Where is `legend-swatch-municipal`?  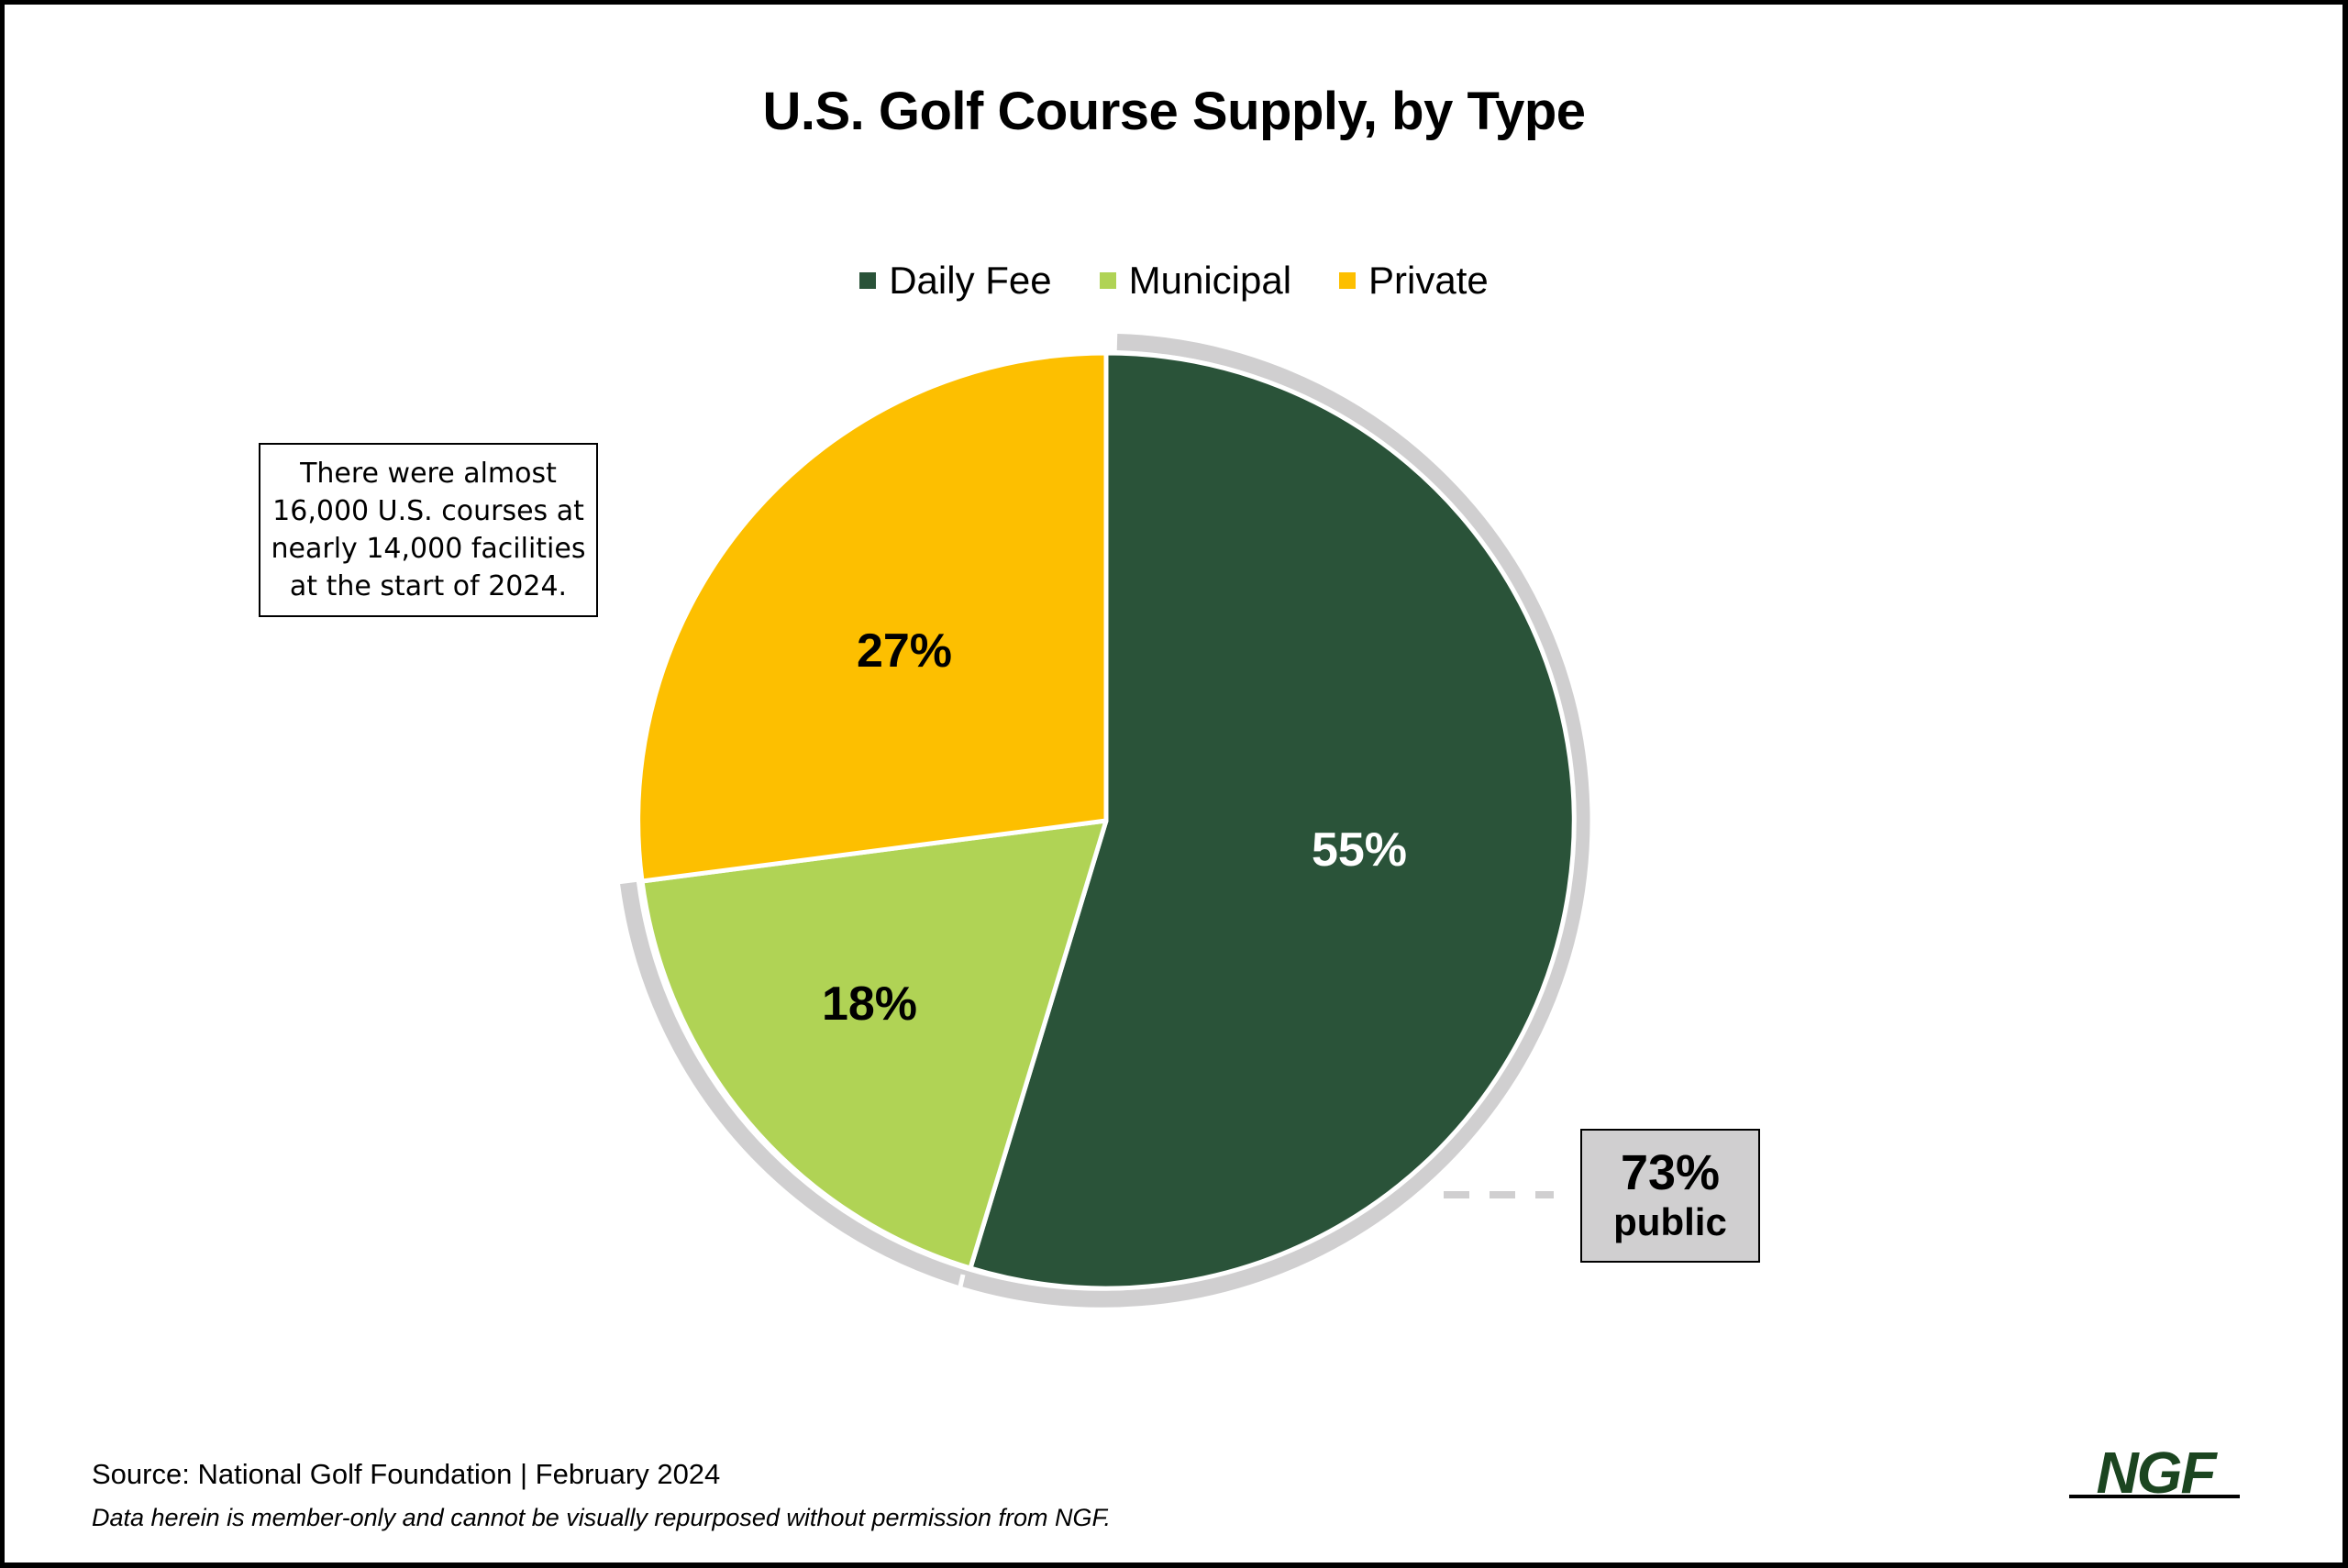 legend-swatch-municipal is located at coordinates (1107, 280).